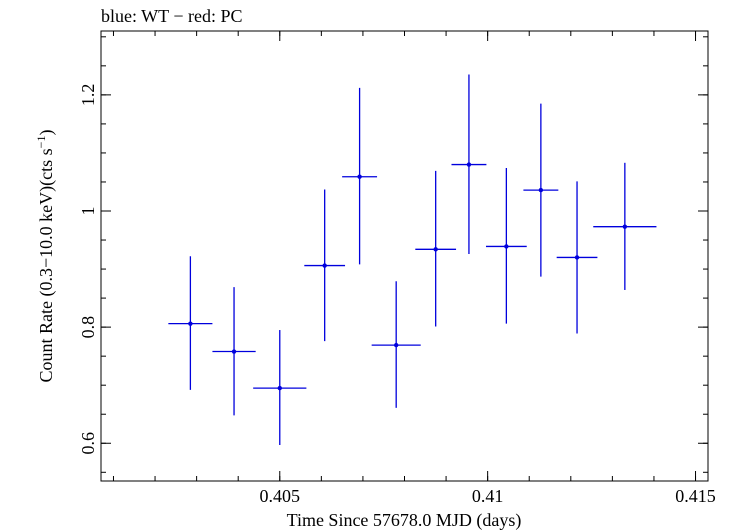 The width and height of the screenshot is (744, 532). What do you see at coordinates (695, 496) in the screenshot?
I see `x-tick-label: 0.415` at bounding box center [695, 496].